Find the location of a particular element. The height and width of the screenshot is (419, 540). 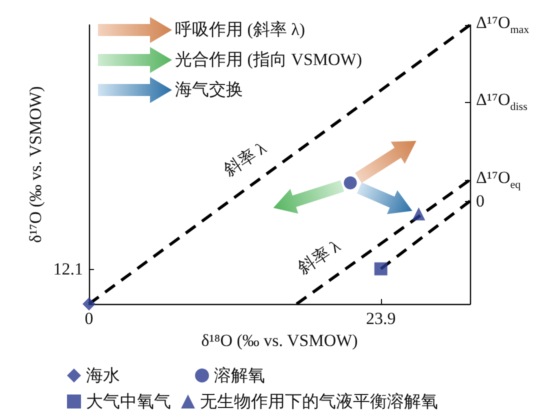

annotation: 海气交换 is located at coordinates (209, 89).